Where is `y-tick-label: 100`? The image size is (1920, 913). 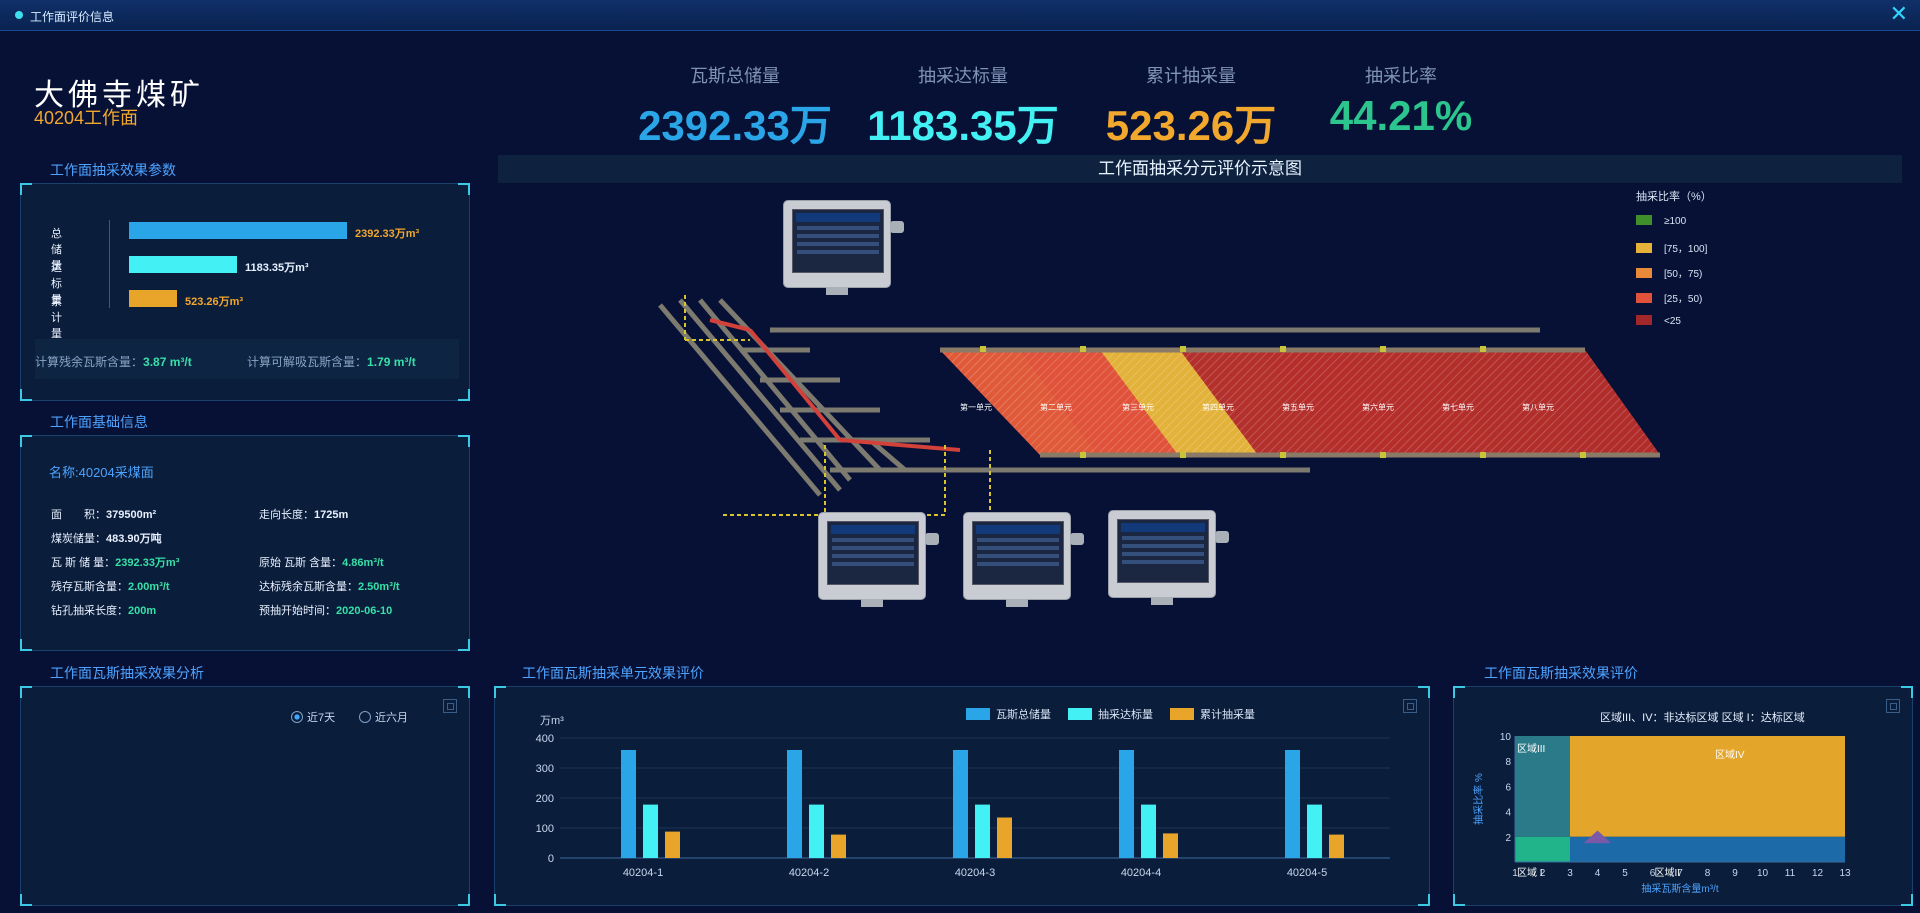 y-tick-label: 100 is located at coordinates (545, 829).